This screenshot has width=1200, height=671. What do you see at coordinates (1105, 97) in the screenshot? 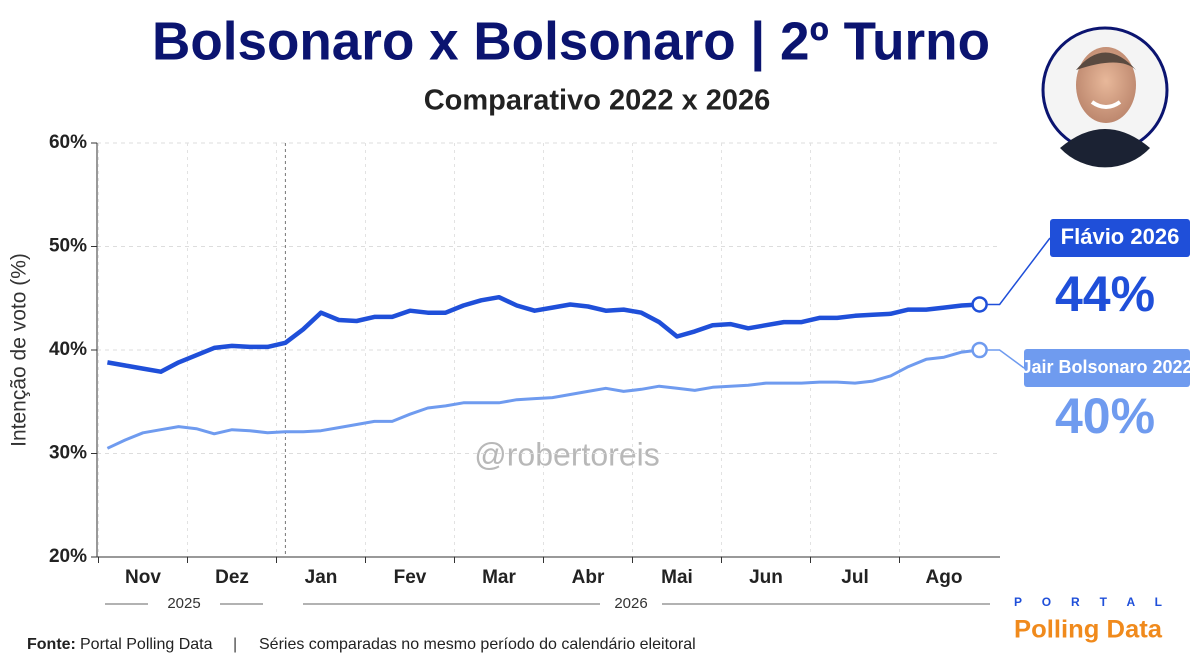
I see `photo` at bounding box center [1105, 97].